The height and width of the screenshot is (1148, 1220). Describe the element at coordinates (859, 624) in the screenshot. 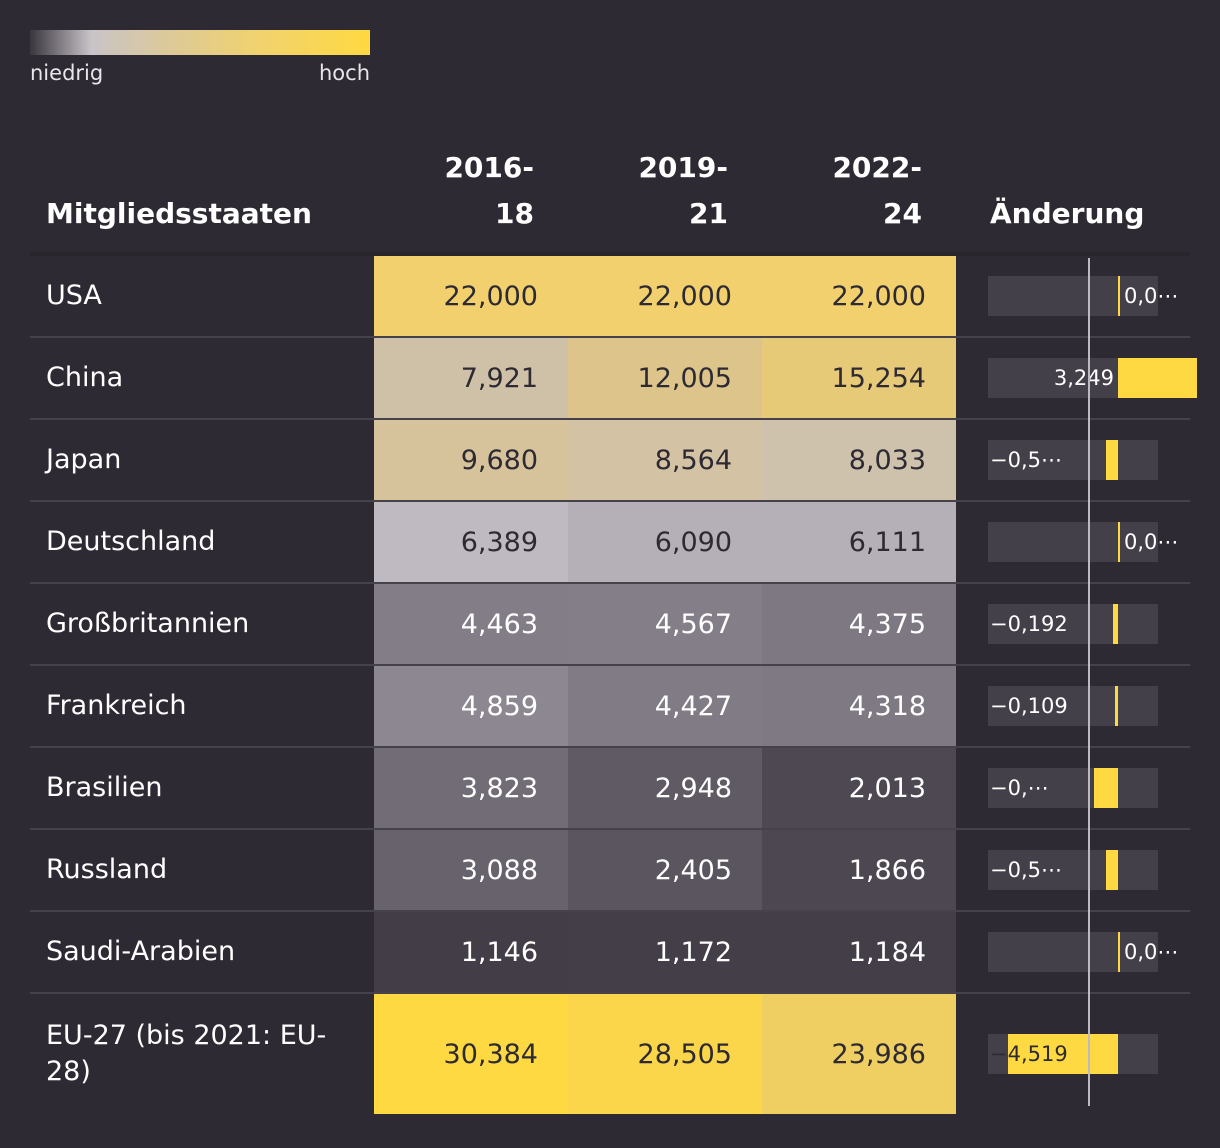

I see `value-cell-großbritannien-2: 4,375` at that location.